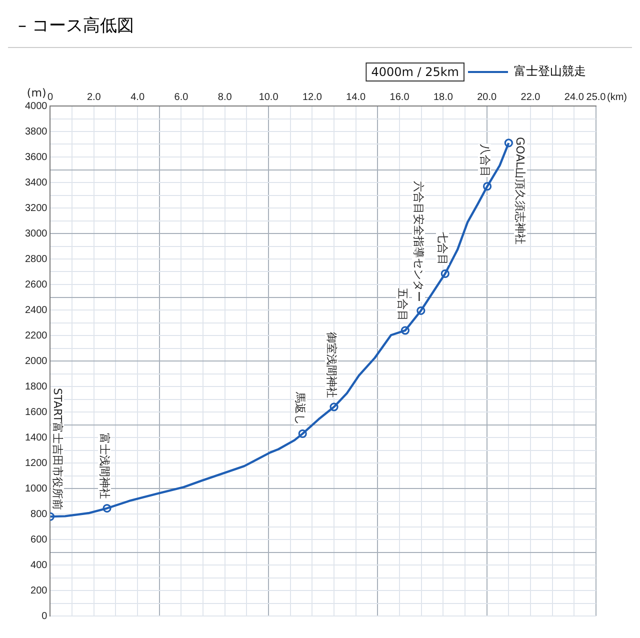 This screenshot has width=640, height=638. I want to click on annotation: 富士浅間神社, so click(104, 466).